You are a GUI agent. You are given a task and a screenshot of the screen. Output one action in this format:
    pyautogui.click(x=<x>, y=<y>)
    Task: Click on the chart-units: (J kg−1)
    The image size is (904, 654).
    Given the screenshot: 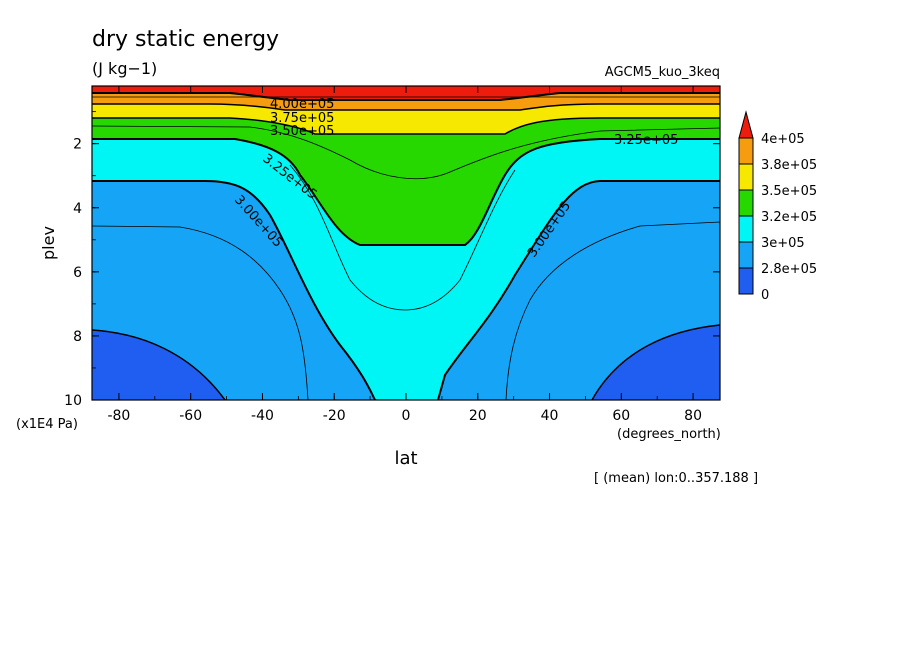 What is the action you would take?
    pyautogui.click(x=124, y=68)
    